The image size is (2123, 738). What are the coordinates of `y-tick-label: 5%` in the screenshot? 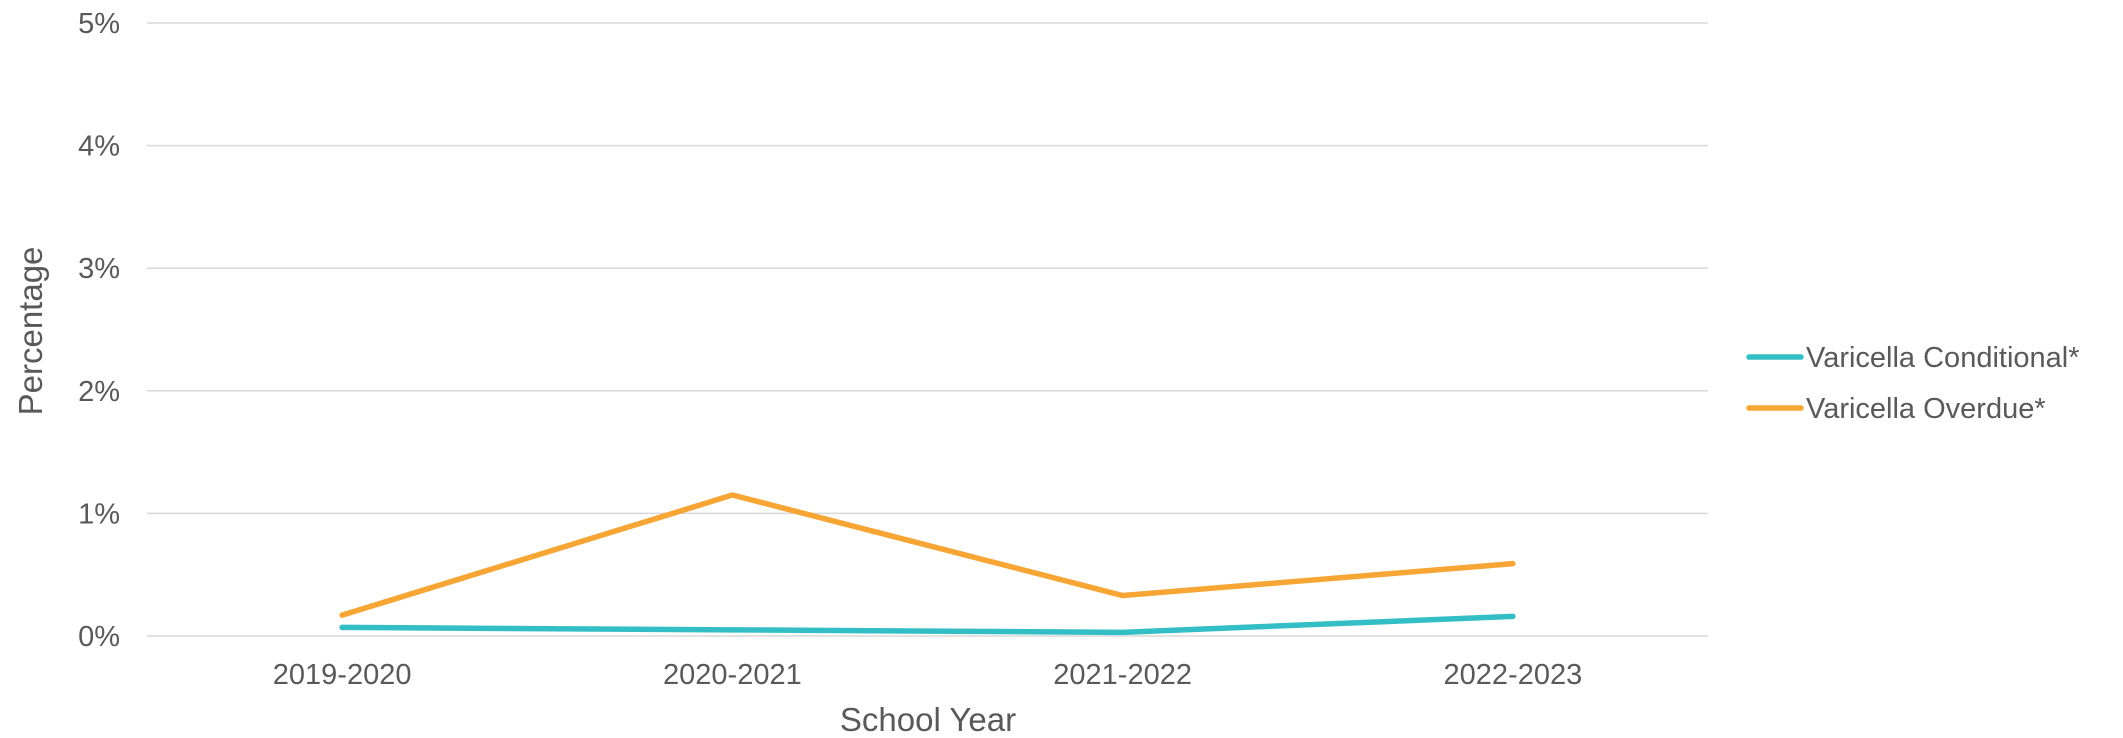 It's located at (99, 24).